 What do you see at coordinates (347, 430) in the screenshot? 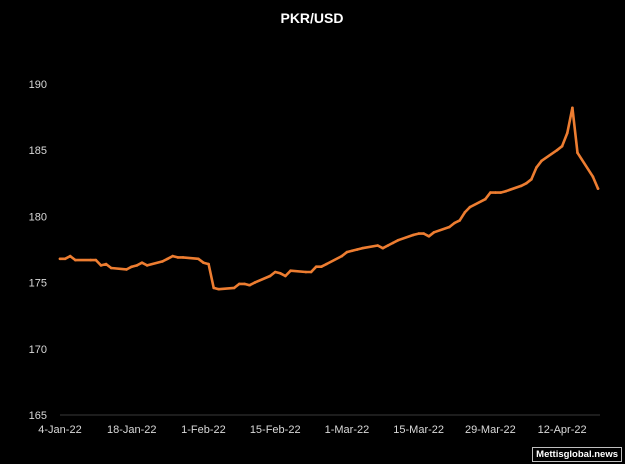
I see `x-tick-label: 1-Mar-22` at bounding box center [347, 430].